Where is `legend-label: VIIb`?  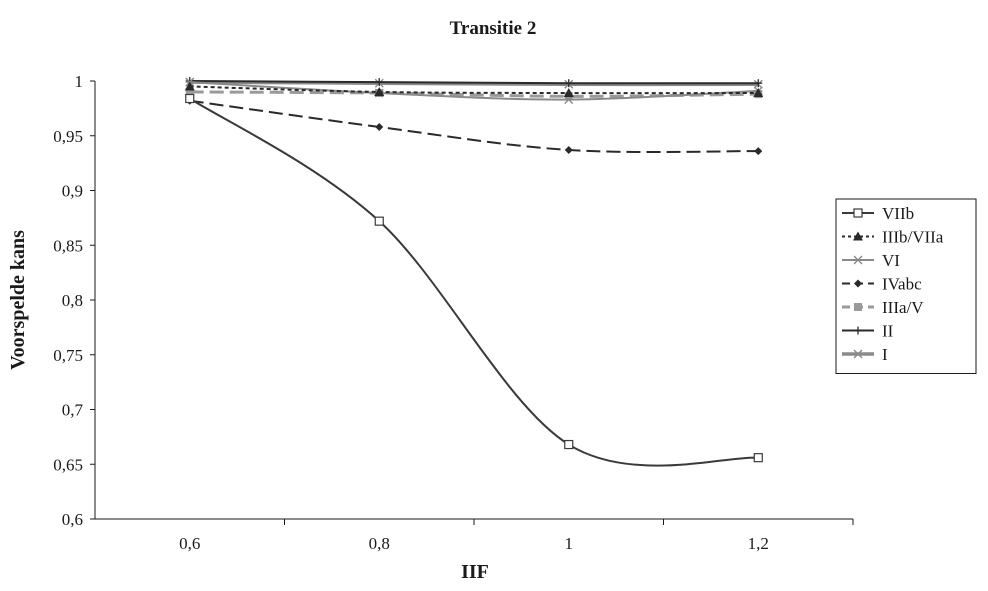 legend-label: VIIb is located at coordinates (898, 213).